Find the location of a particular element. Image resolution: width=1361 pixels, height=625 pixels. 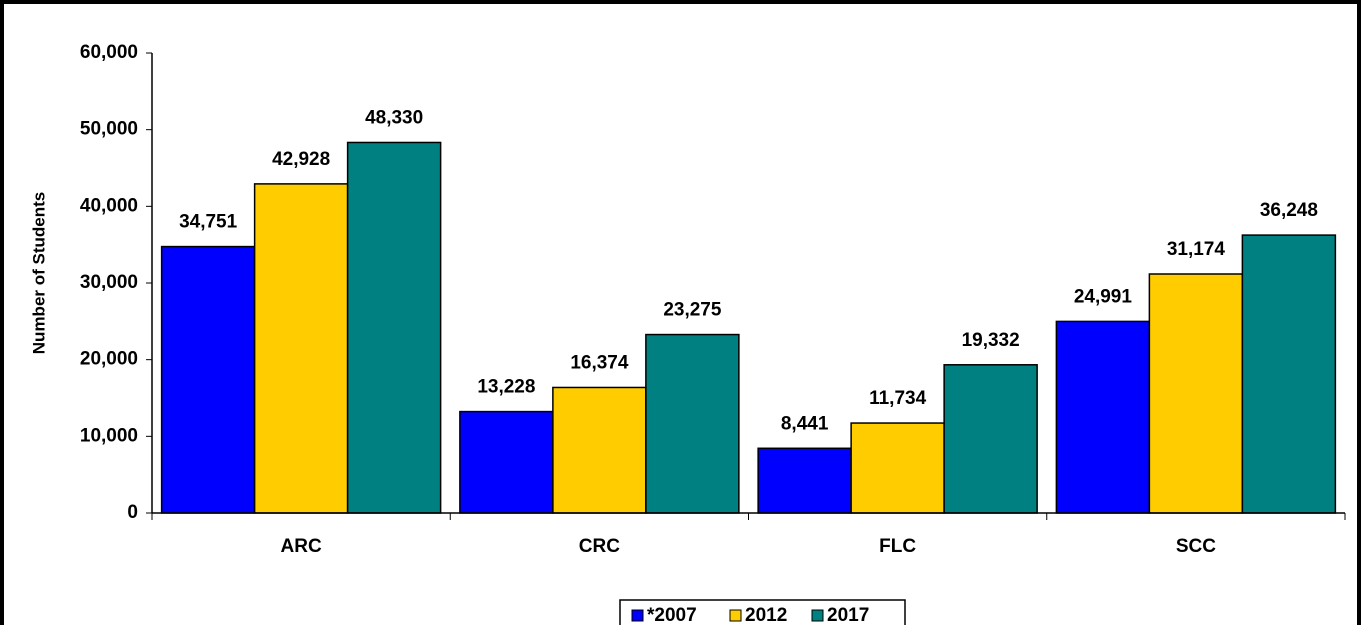

y-tick-label: 40,000 is located at coordinates (109, 205).